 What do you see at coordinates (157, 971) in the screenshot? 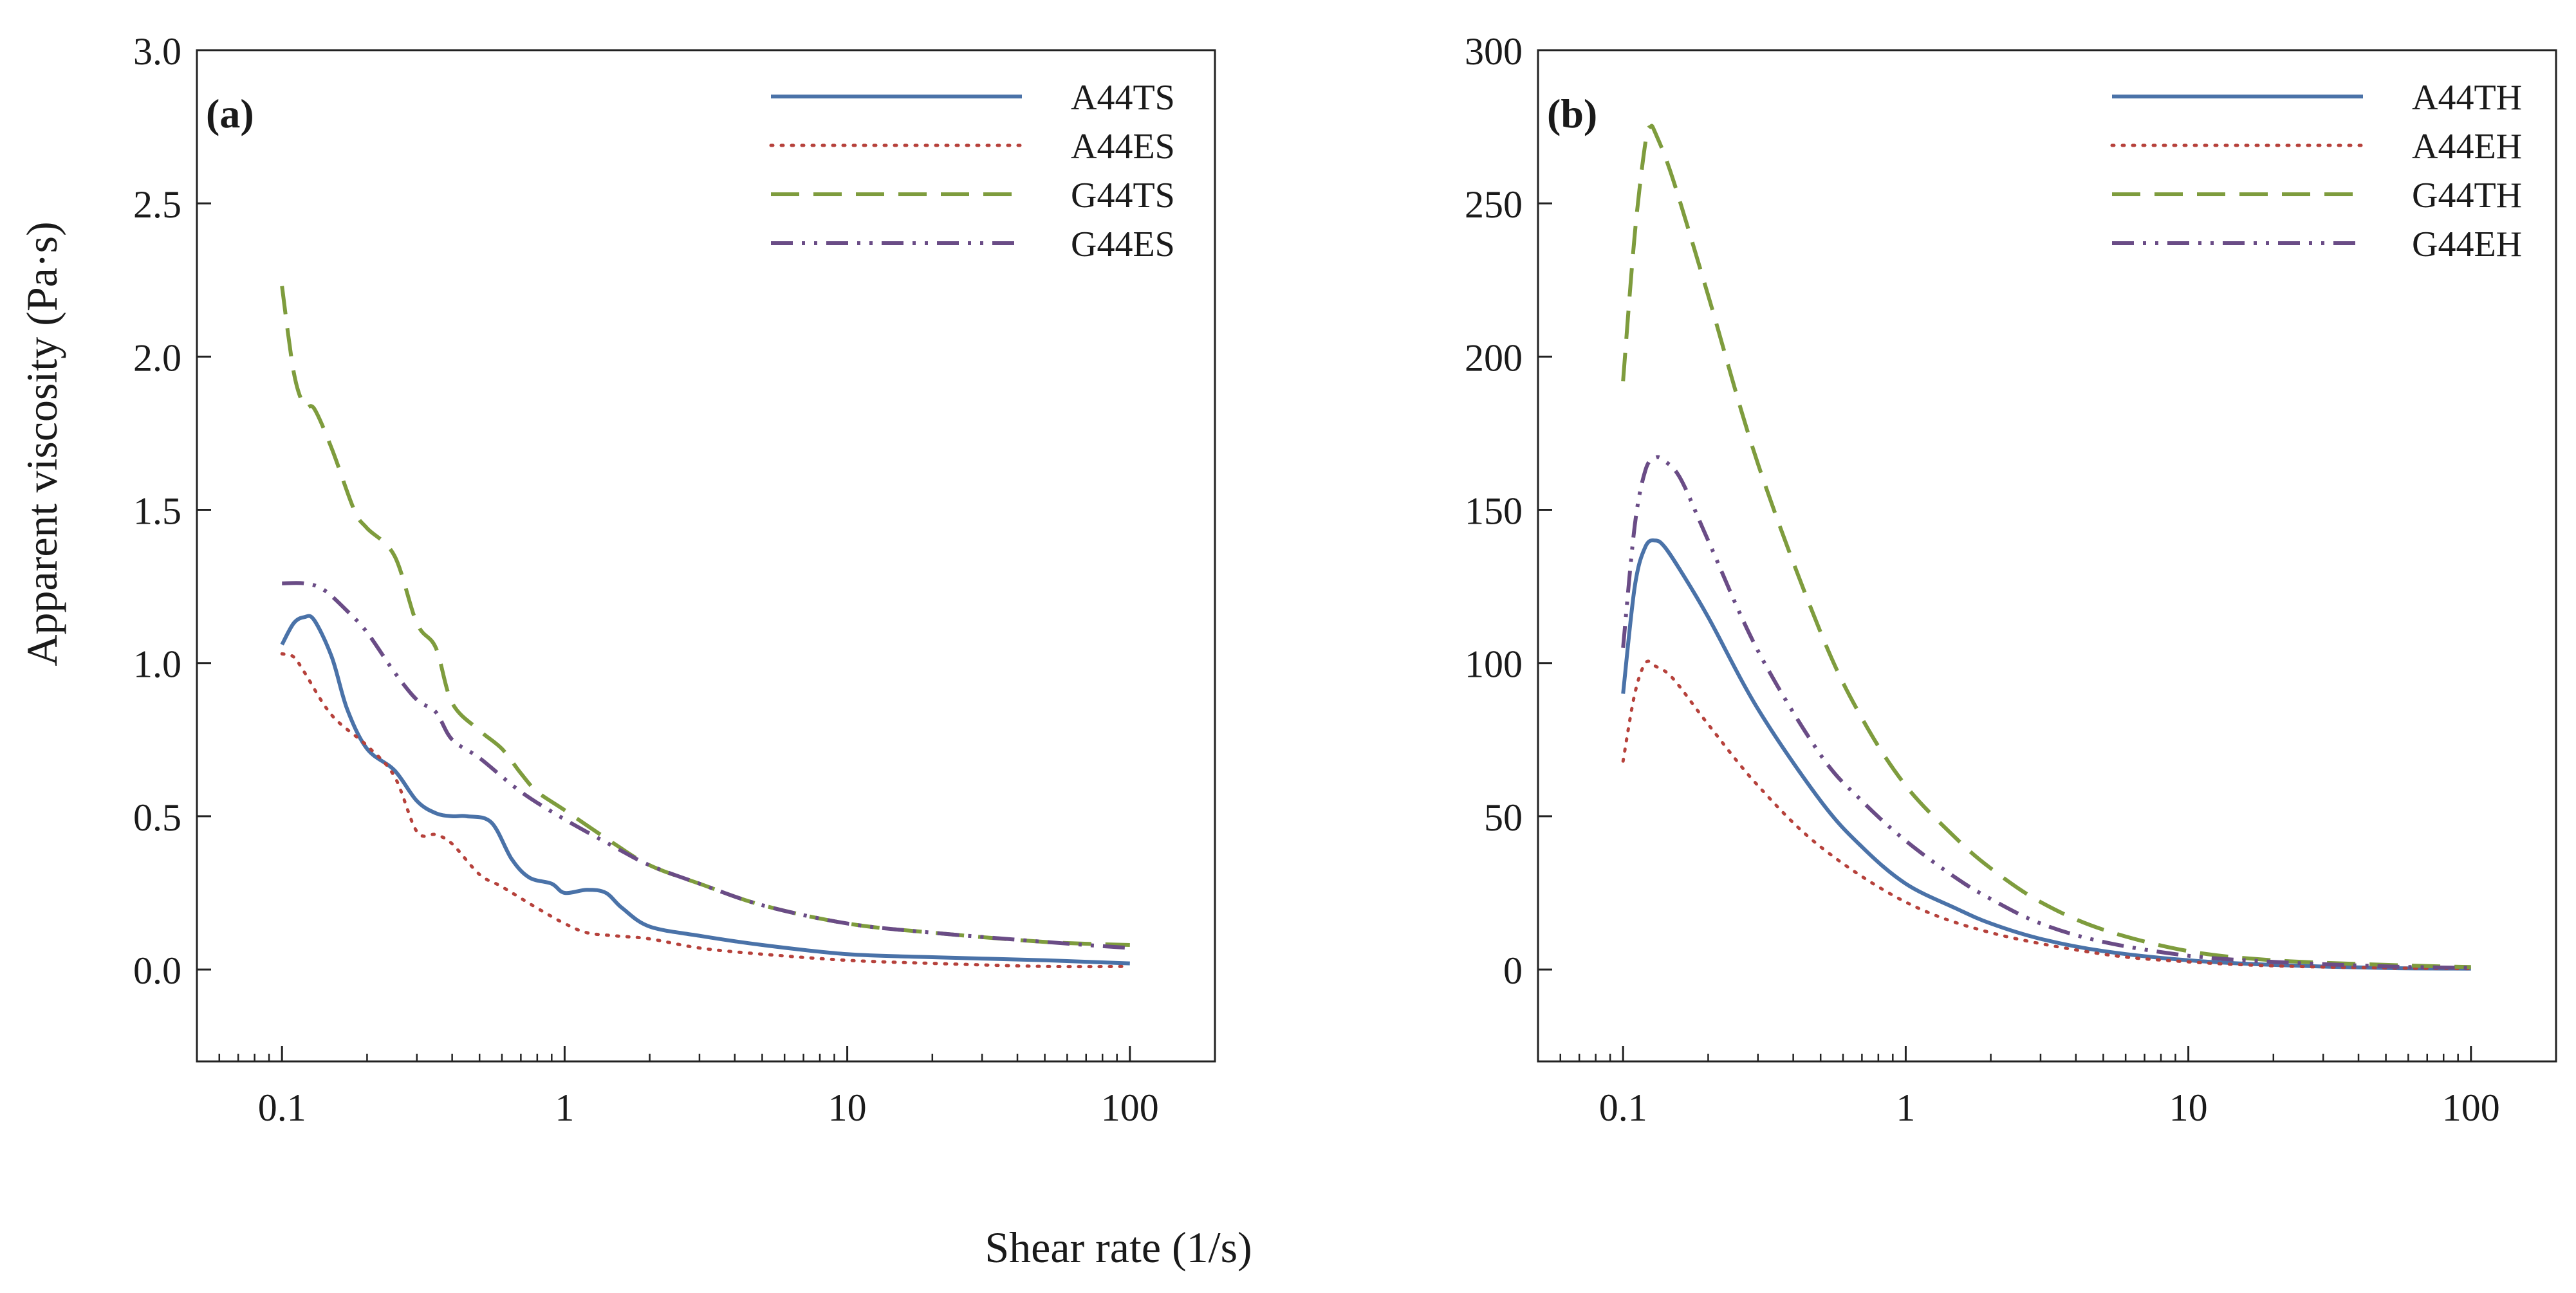
I see `panel-a-ytick-label: 0.0` at bounding box center [157, 971].